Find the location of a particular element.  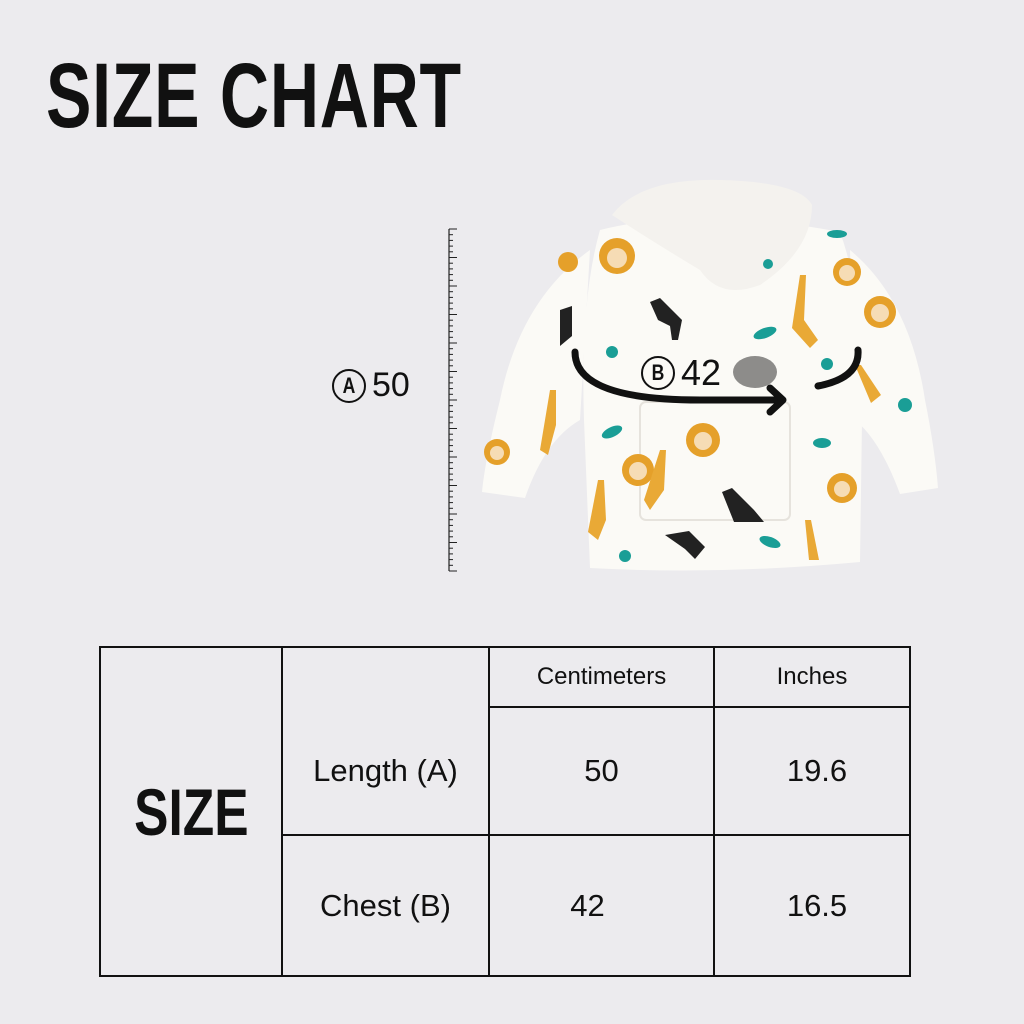

chest-value: 42 is located at coordinates (701, 372).